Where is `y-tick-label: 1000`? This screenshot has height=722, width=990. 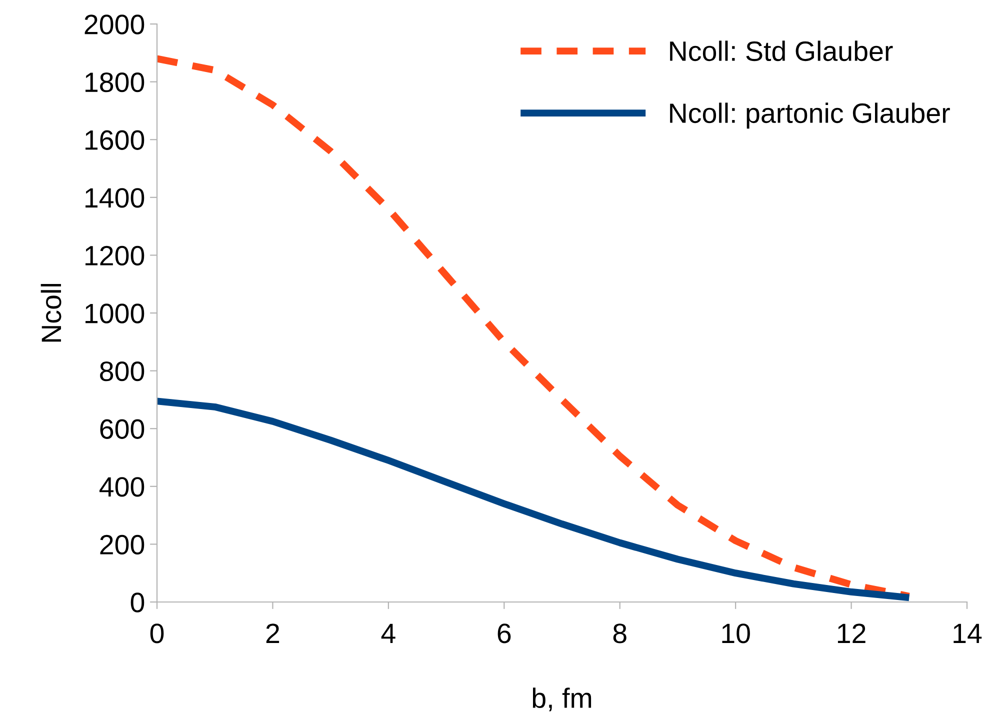
y-tick-label: 1000 is located at coordinates (115, 314).